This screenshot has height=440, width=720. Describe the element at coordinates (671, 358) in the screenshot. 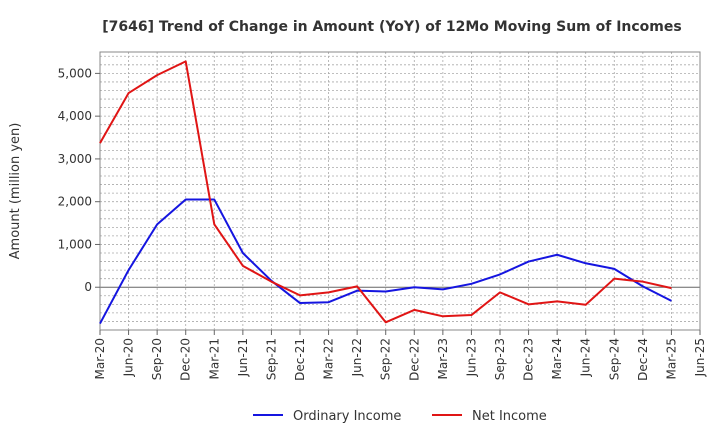

I see `x-tick-label: Mar-25` at that location.